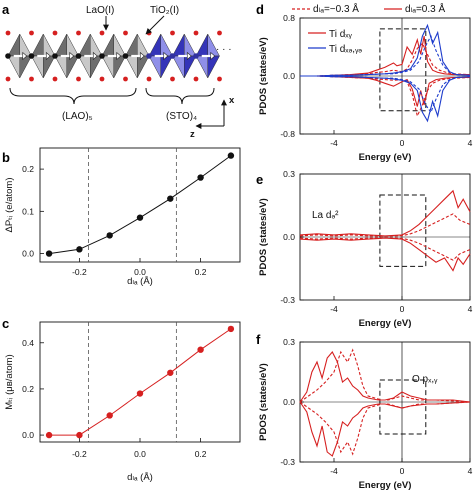  I want to click on panel-label-e: e, so click(259, 179).